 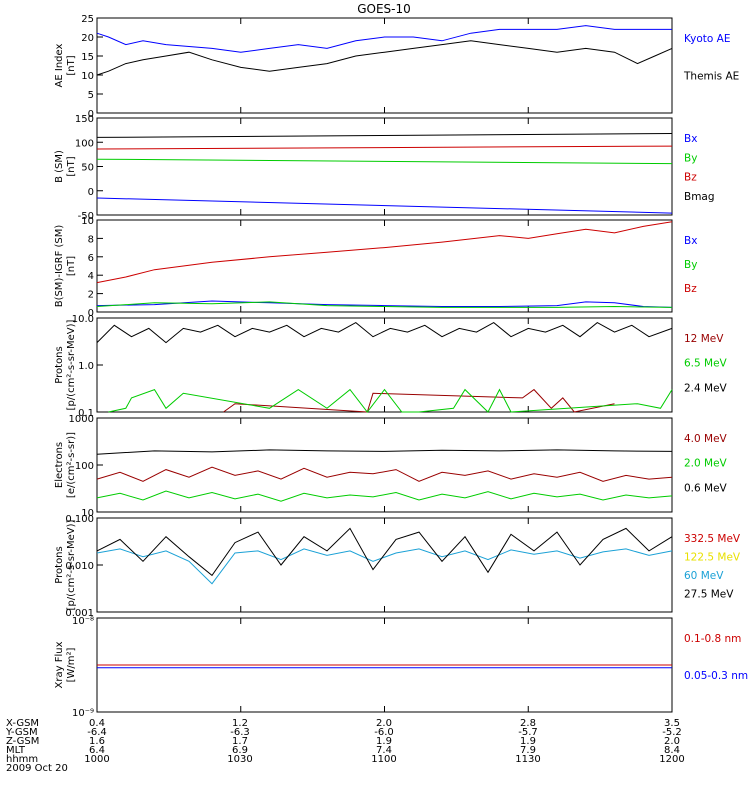 I want to click on ephemeris-value: 1130, so click(x=527, y=759).